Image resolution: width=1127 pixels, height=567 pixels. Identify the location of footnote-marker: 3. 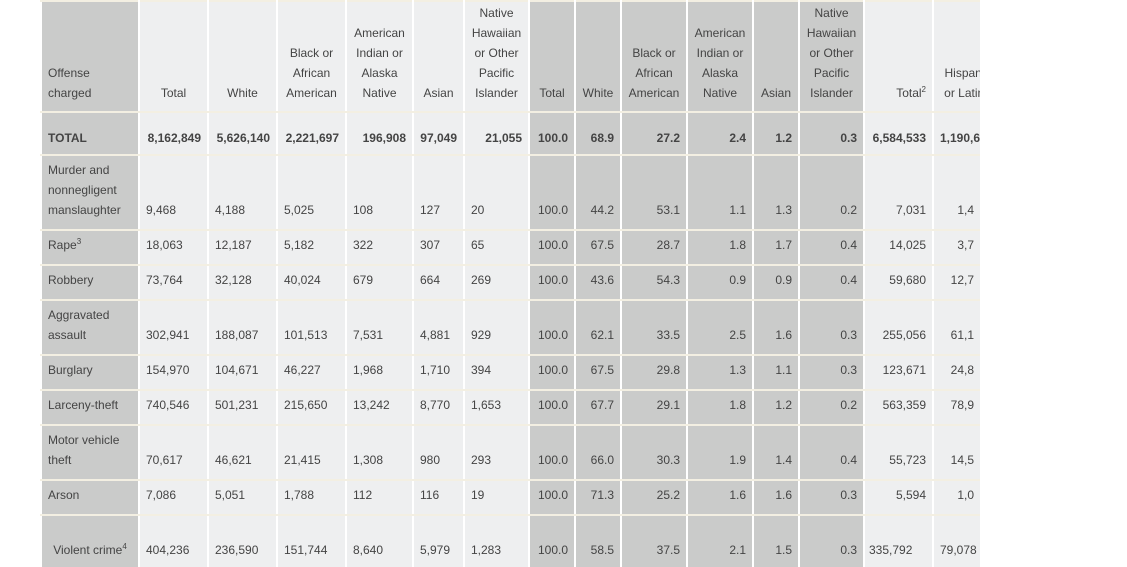
(79, 241).